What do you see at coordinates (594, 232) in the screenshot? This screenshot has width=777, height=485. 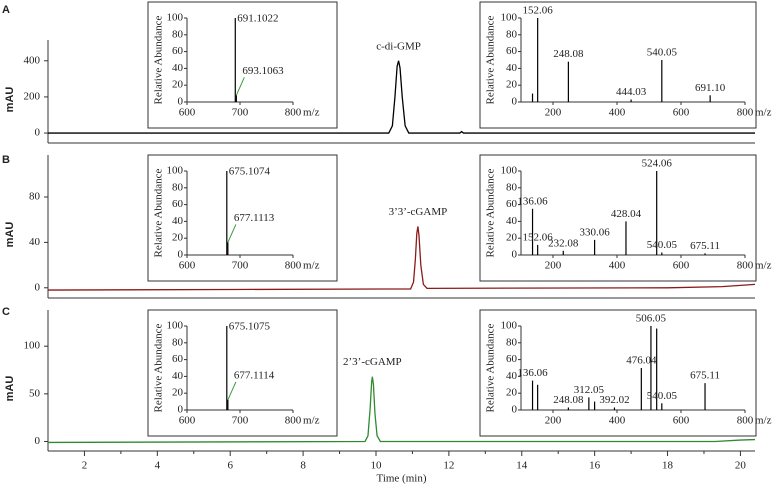 I see `ms-peak-label: 330.06` at bounding box center [594, 232].